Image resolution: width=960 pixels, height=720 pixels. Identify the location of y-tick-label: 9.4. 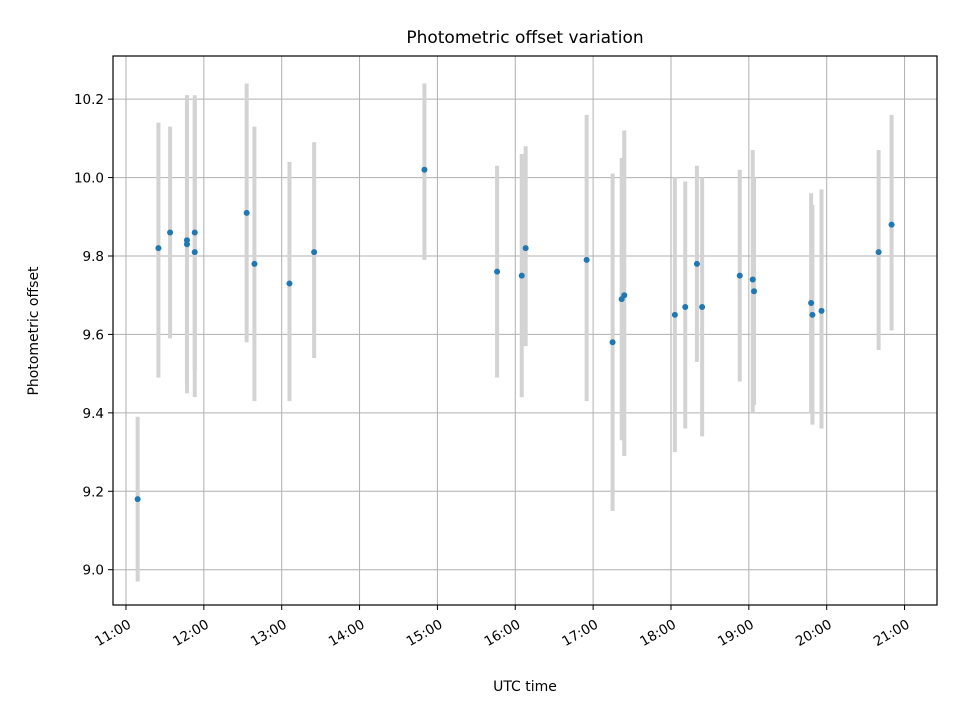
(93, 414).